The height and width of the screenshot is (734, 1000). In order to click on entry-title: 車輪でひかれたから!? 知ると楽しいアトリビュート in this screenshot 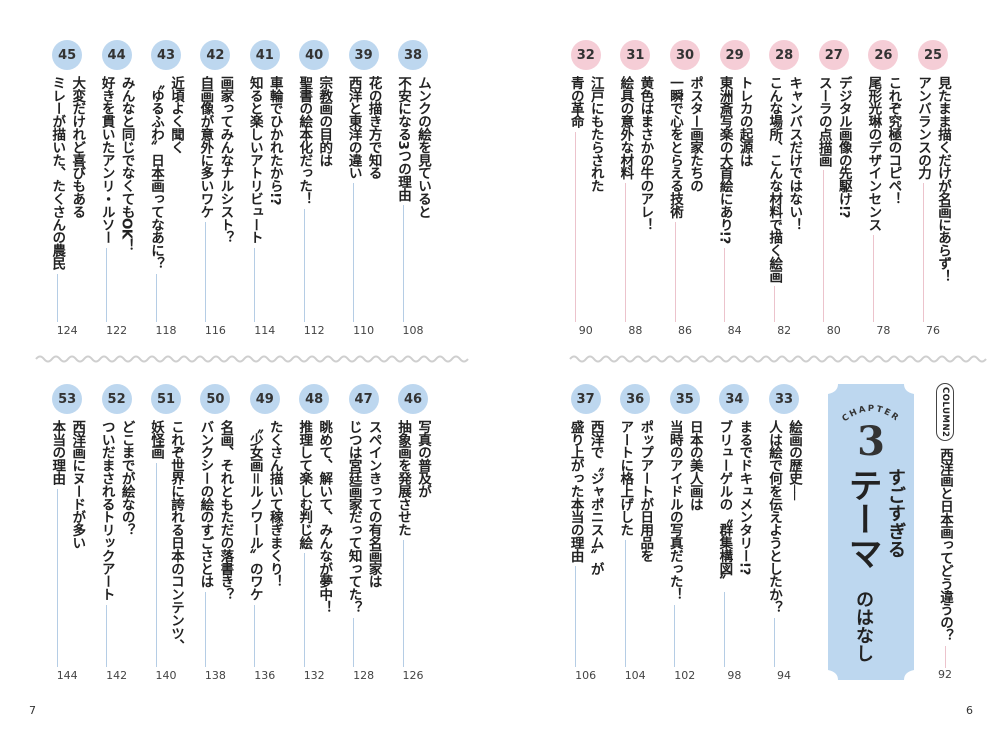, I will do `click(265, 199)`.